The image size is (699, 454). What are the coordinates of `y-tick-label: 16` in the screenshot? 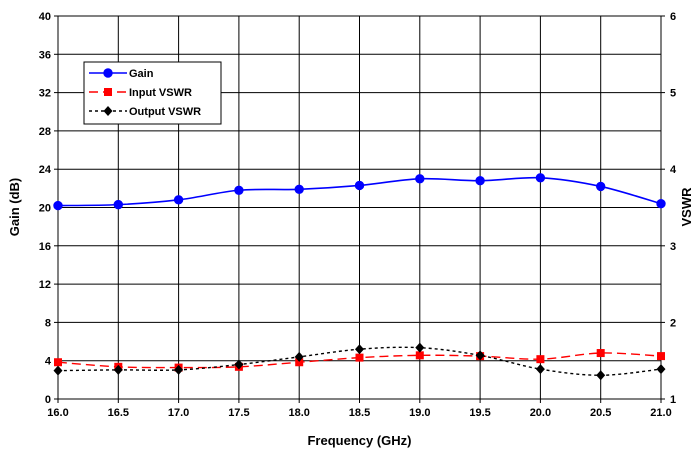 It's located at (45, 247).